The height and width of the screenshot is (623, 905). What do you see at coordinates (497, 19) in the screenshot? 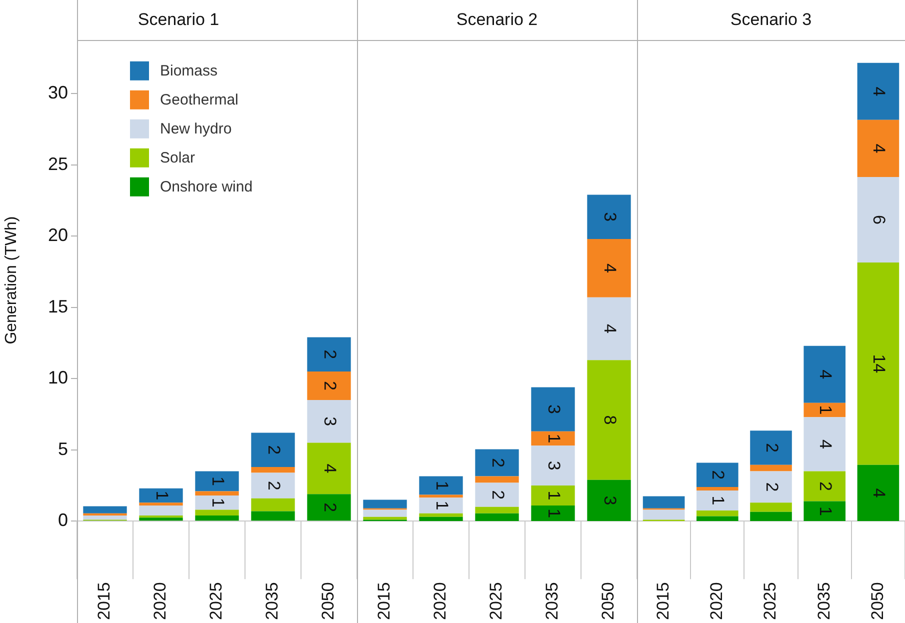
I see `chart-title: Scenario 2` at bounding box center [497, 19].